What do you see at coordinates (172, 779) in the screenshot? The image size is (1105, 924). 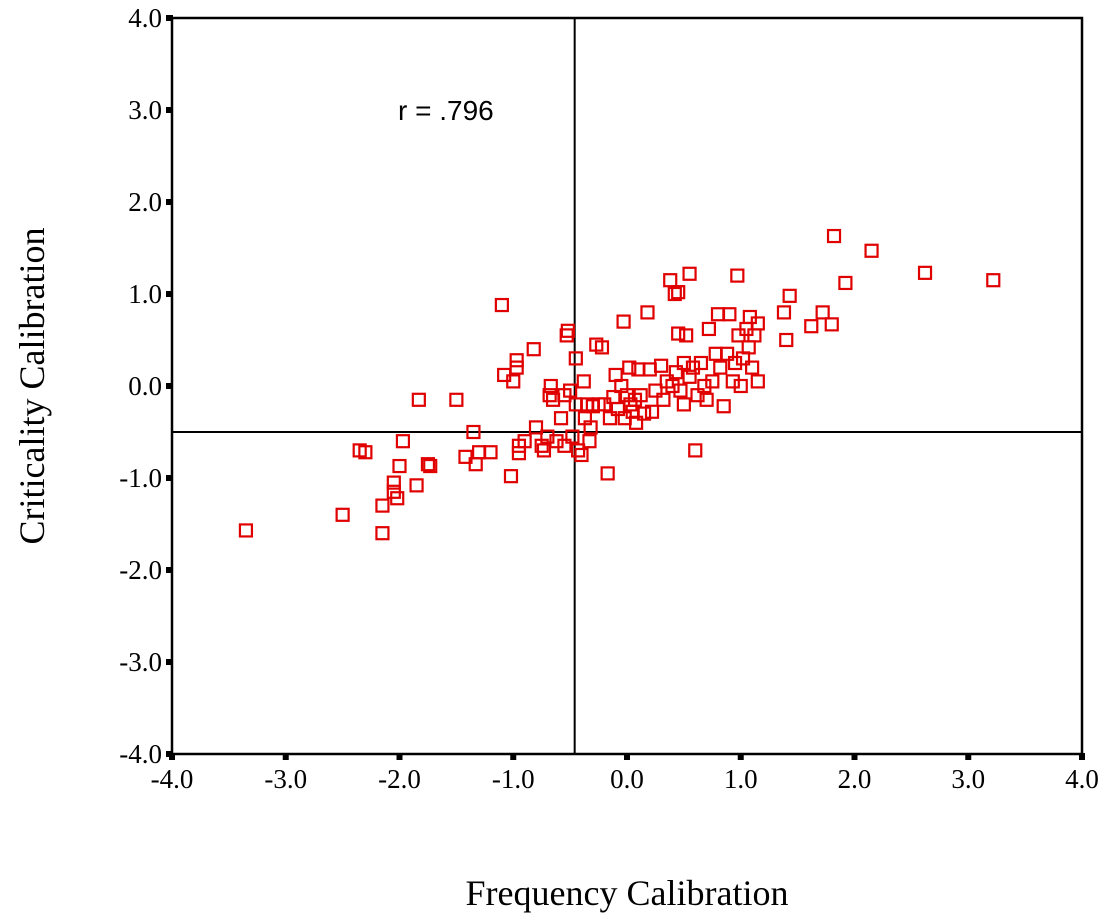 I see `x-tick-label: -4.0` at bounding box center [172, 779].